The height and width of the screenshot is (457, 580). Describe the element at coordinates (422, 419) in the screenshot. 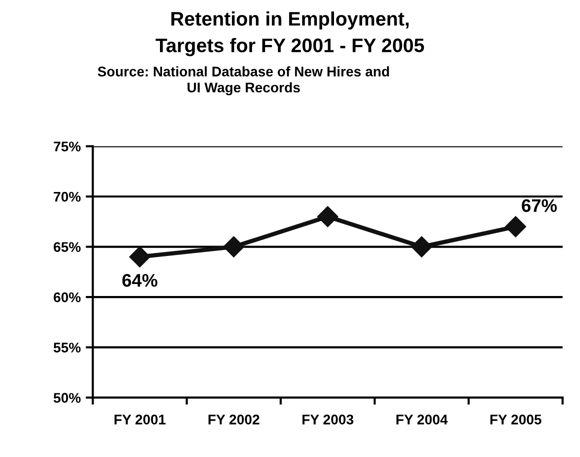

I see `x-tick-label: FY 2004` at that location.